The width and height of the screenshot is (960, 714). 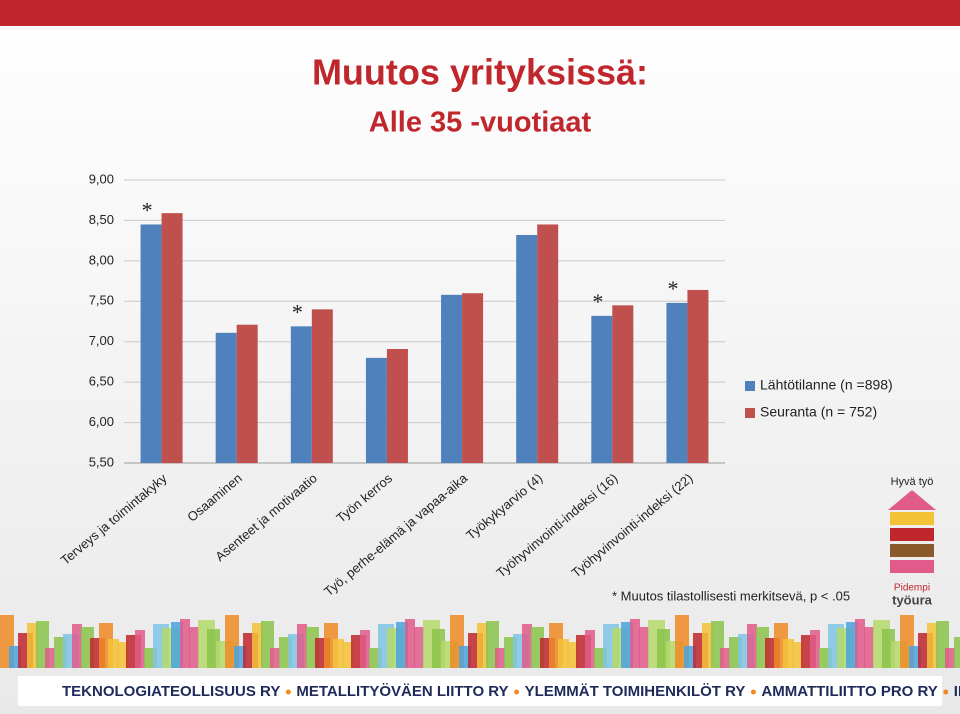 What do you see at coordinates (912, 588) in the screenshot?
I see `logo-bottom: Pidempi` at bounding box center [912, 588].